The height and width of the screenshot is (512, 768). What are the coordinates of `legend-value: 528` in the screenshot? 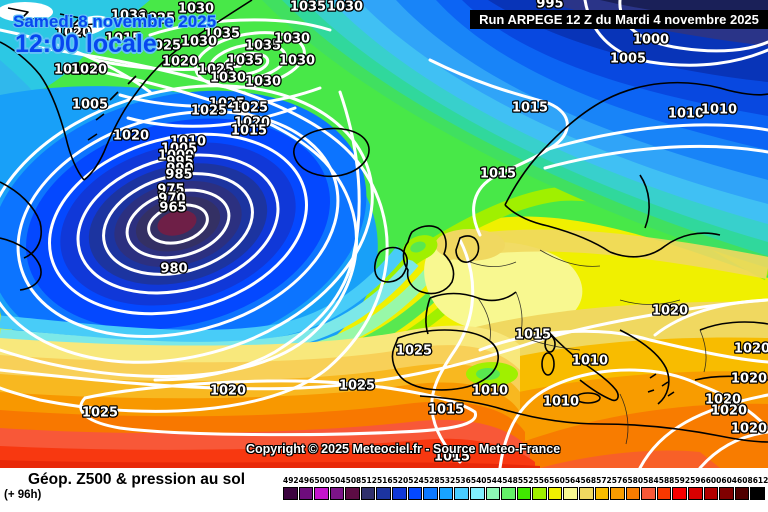 It's located at (431, 480).